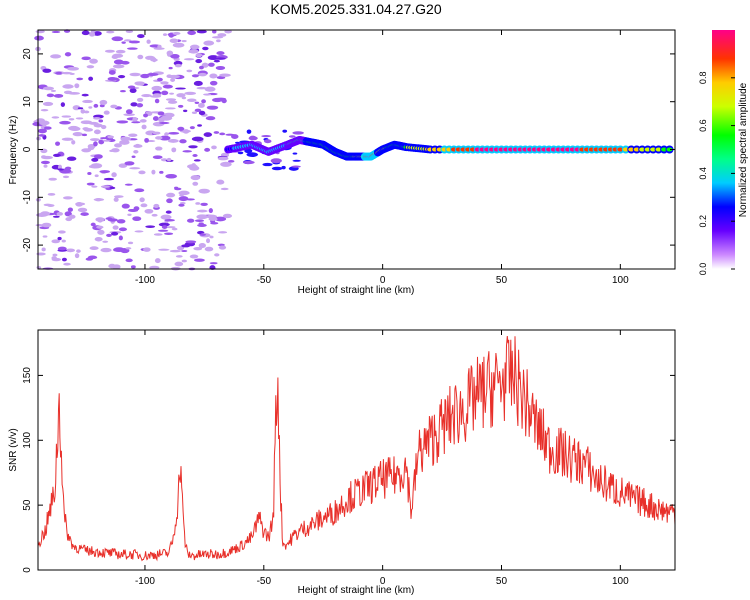 The height and width of the screenshot is (600, 750). I want to click on spectrogram-y-tick-label: 10, so click(27, 102).